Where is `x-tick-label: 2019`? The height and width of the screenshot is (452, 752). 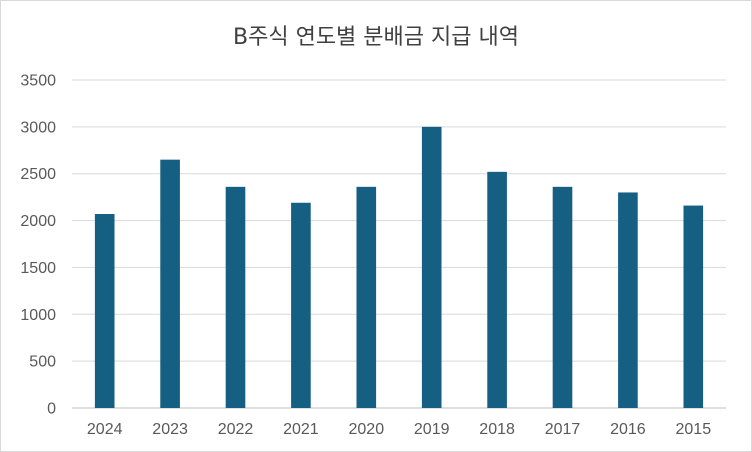 x-tick-label: 2019 is located at coordinates (432, 429).